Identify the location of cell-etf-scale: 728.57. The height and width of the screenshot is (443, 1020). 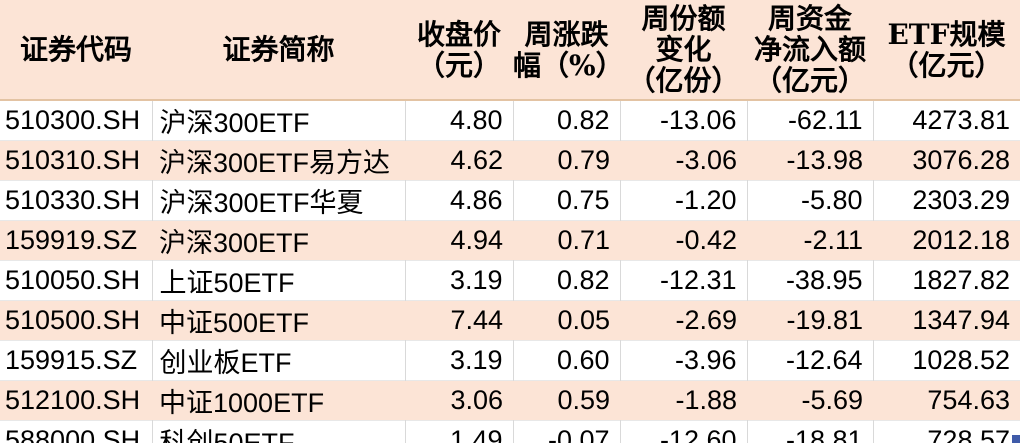
(946, 431).